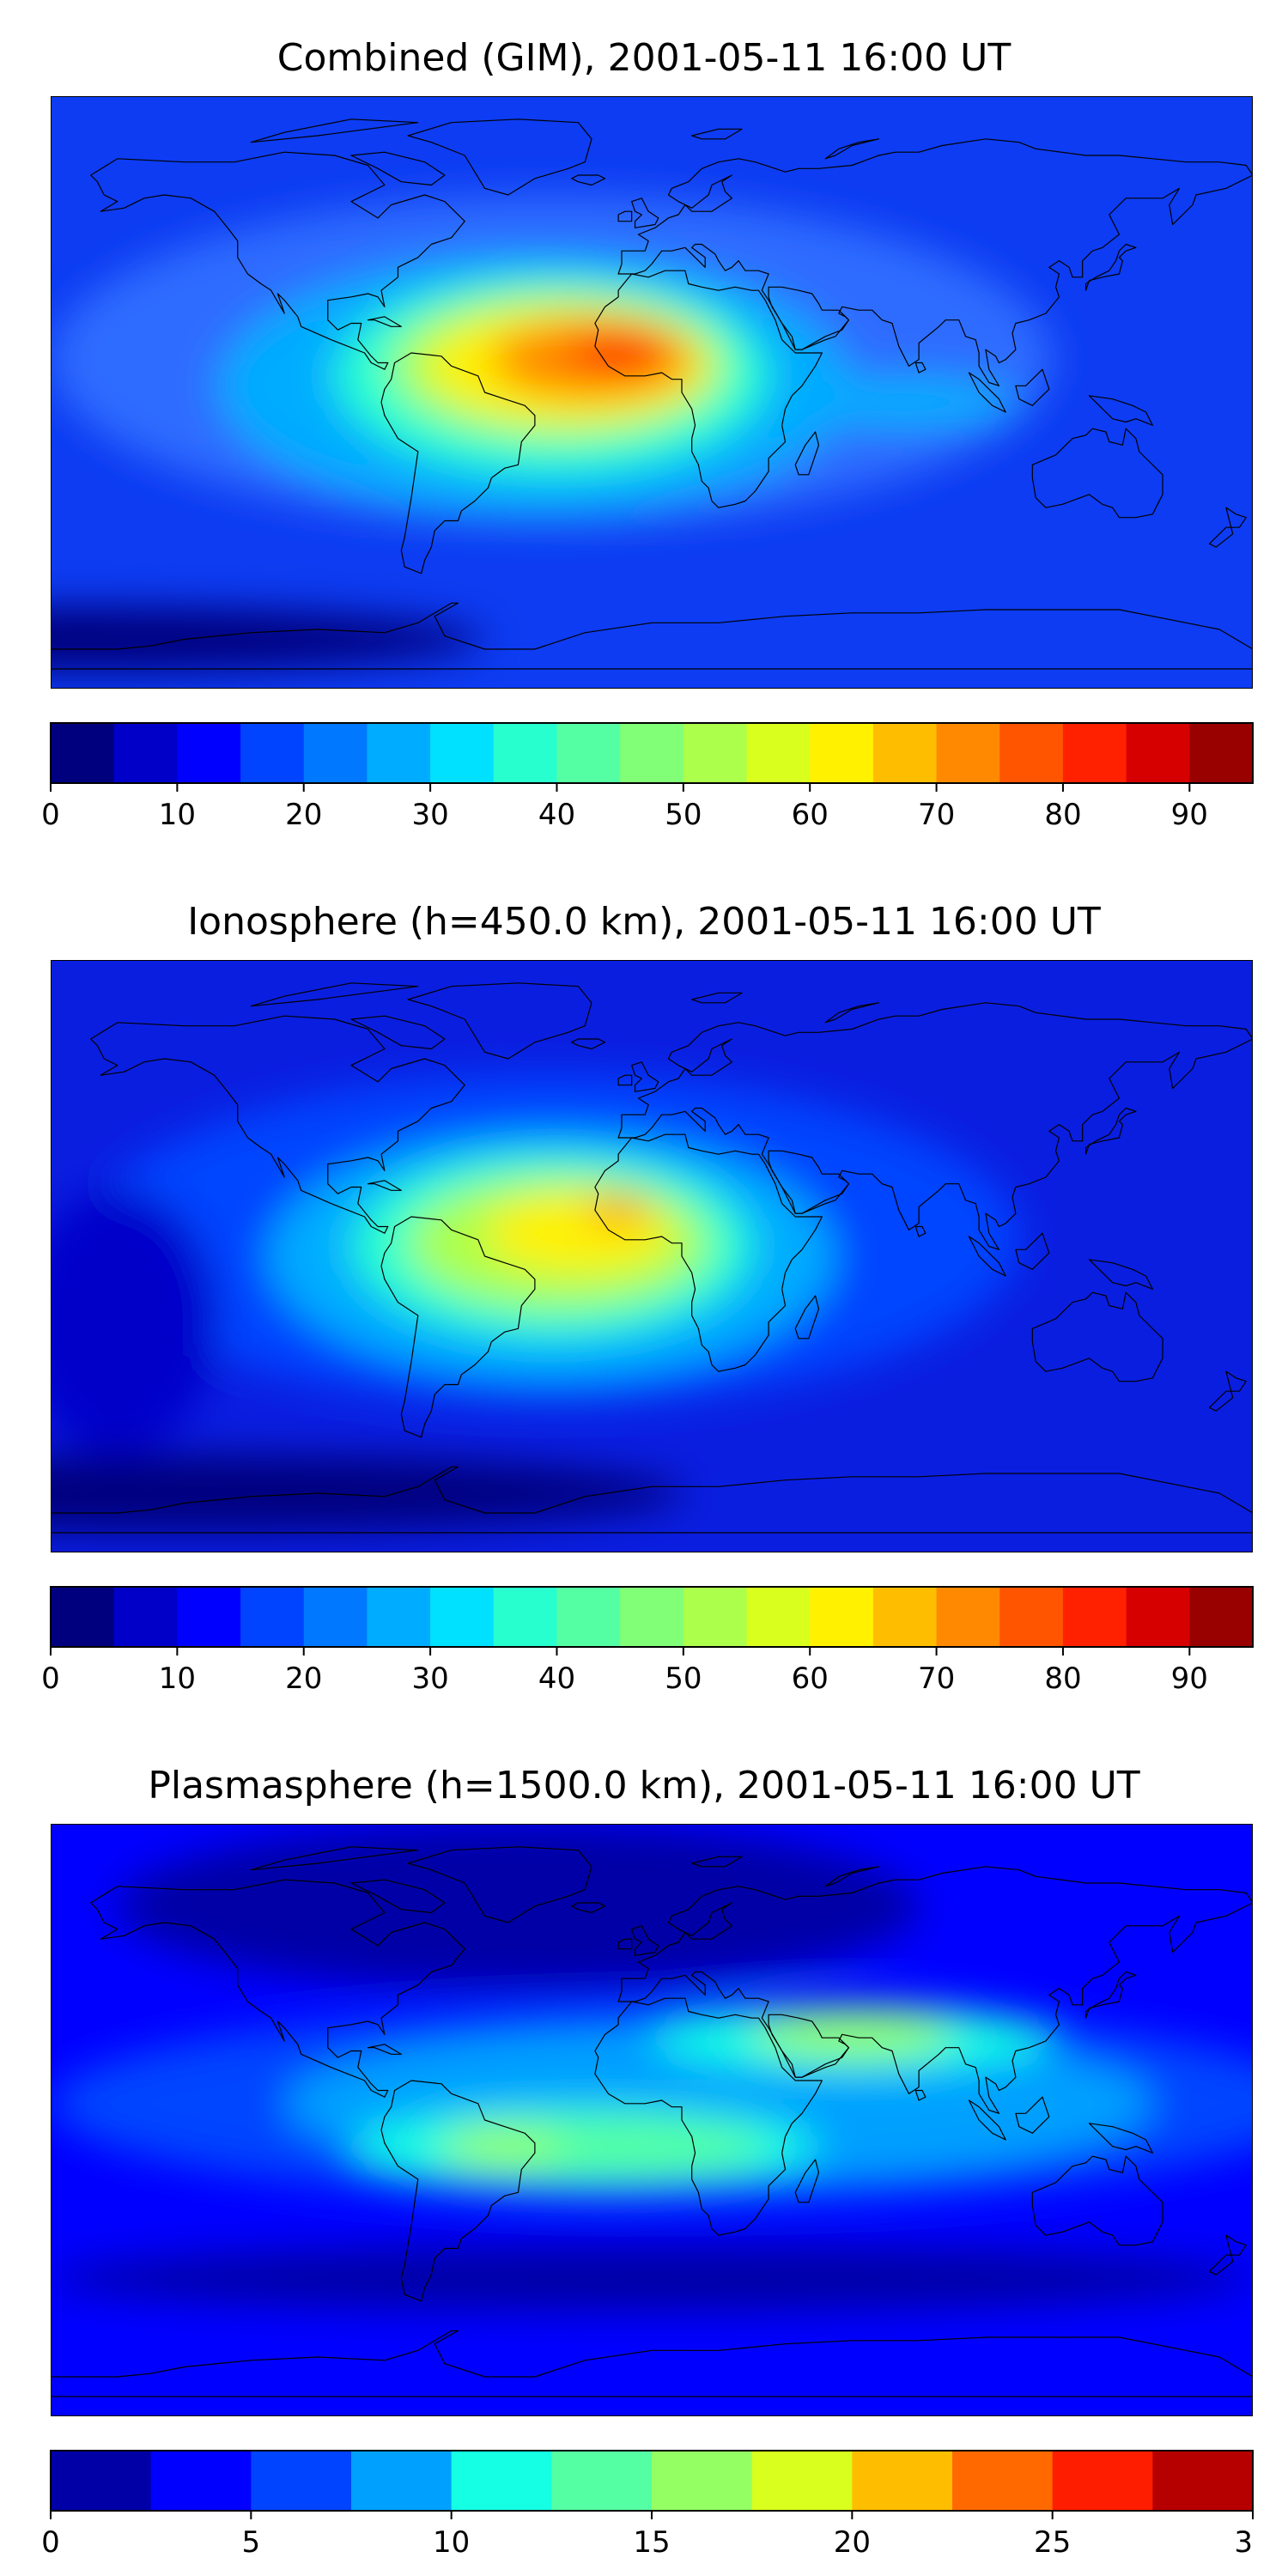 Image resolution: width=1288 pixels, height=2576 pixels. Describe the element at coordinates (652, 1500) in the screenshot. I see `coastline-antarctica` at that location.